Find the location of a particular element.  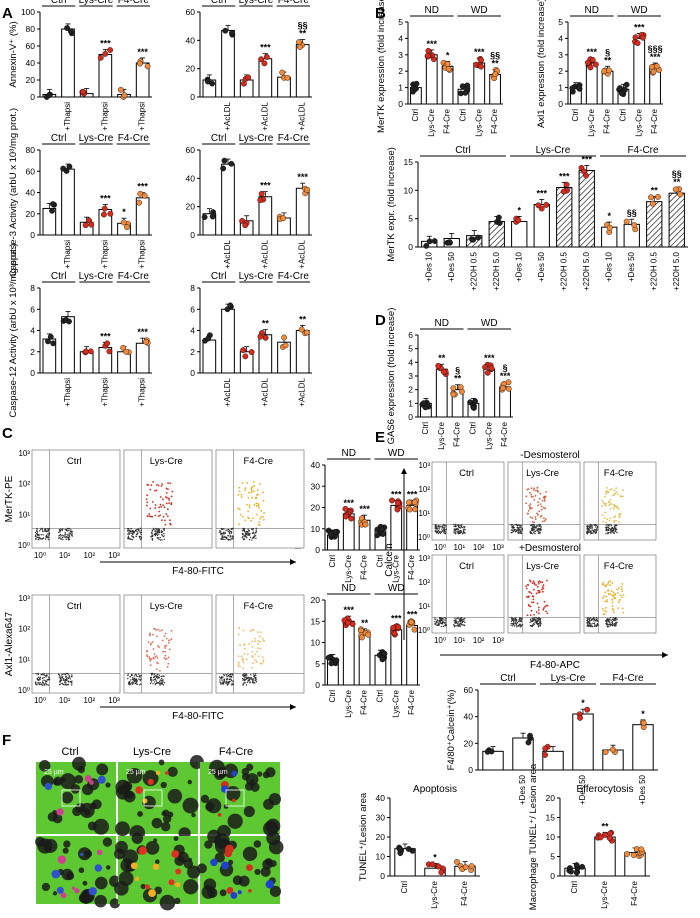

significance-label: * is located at coordinates (583, 703).